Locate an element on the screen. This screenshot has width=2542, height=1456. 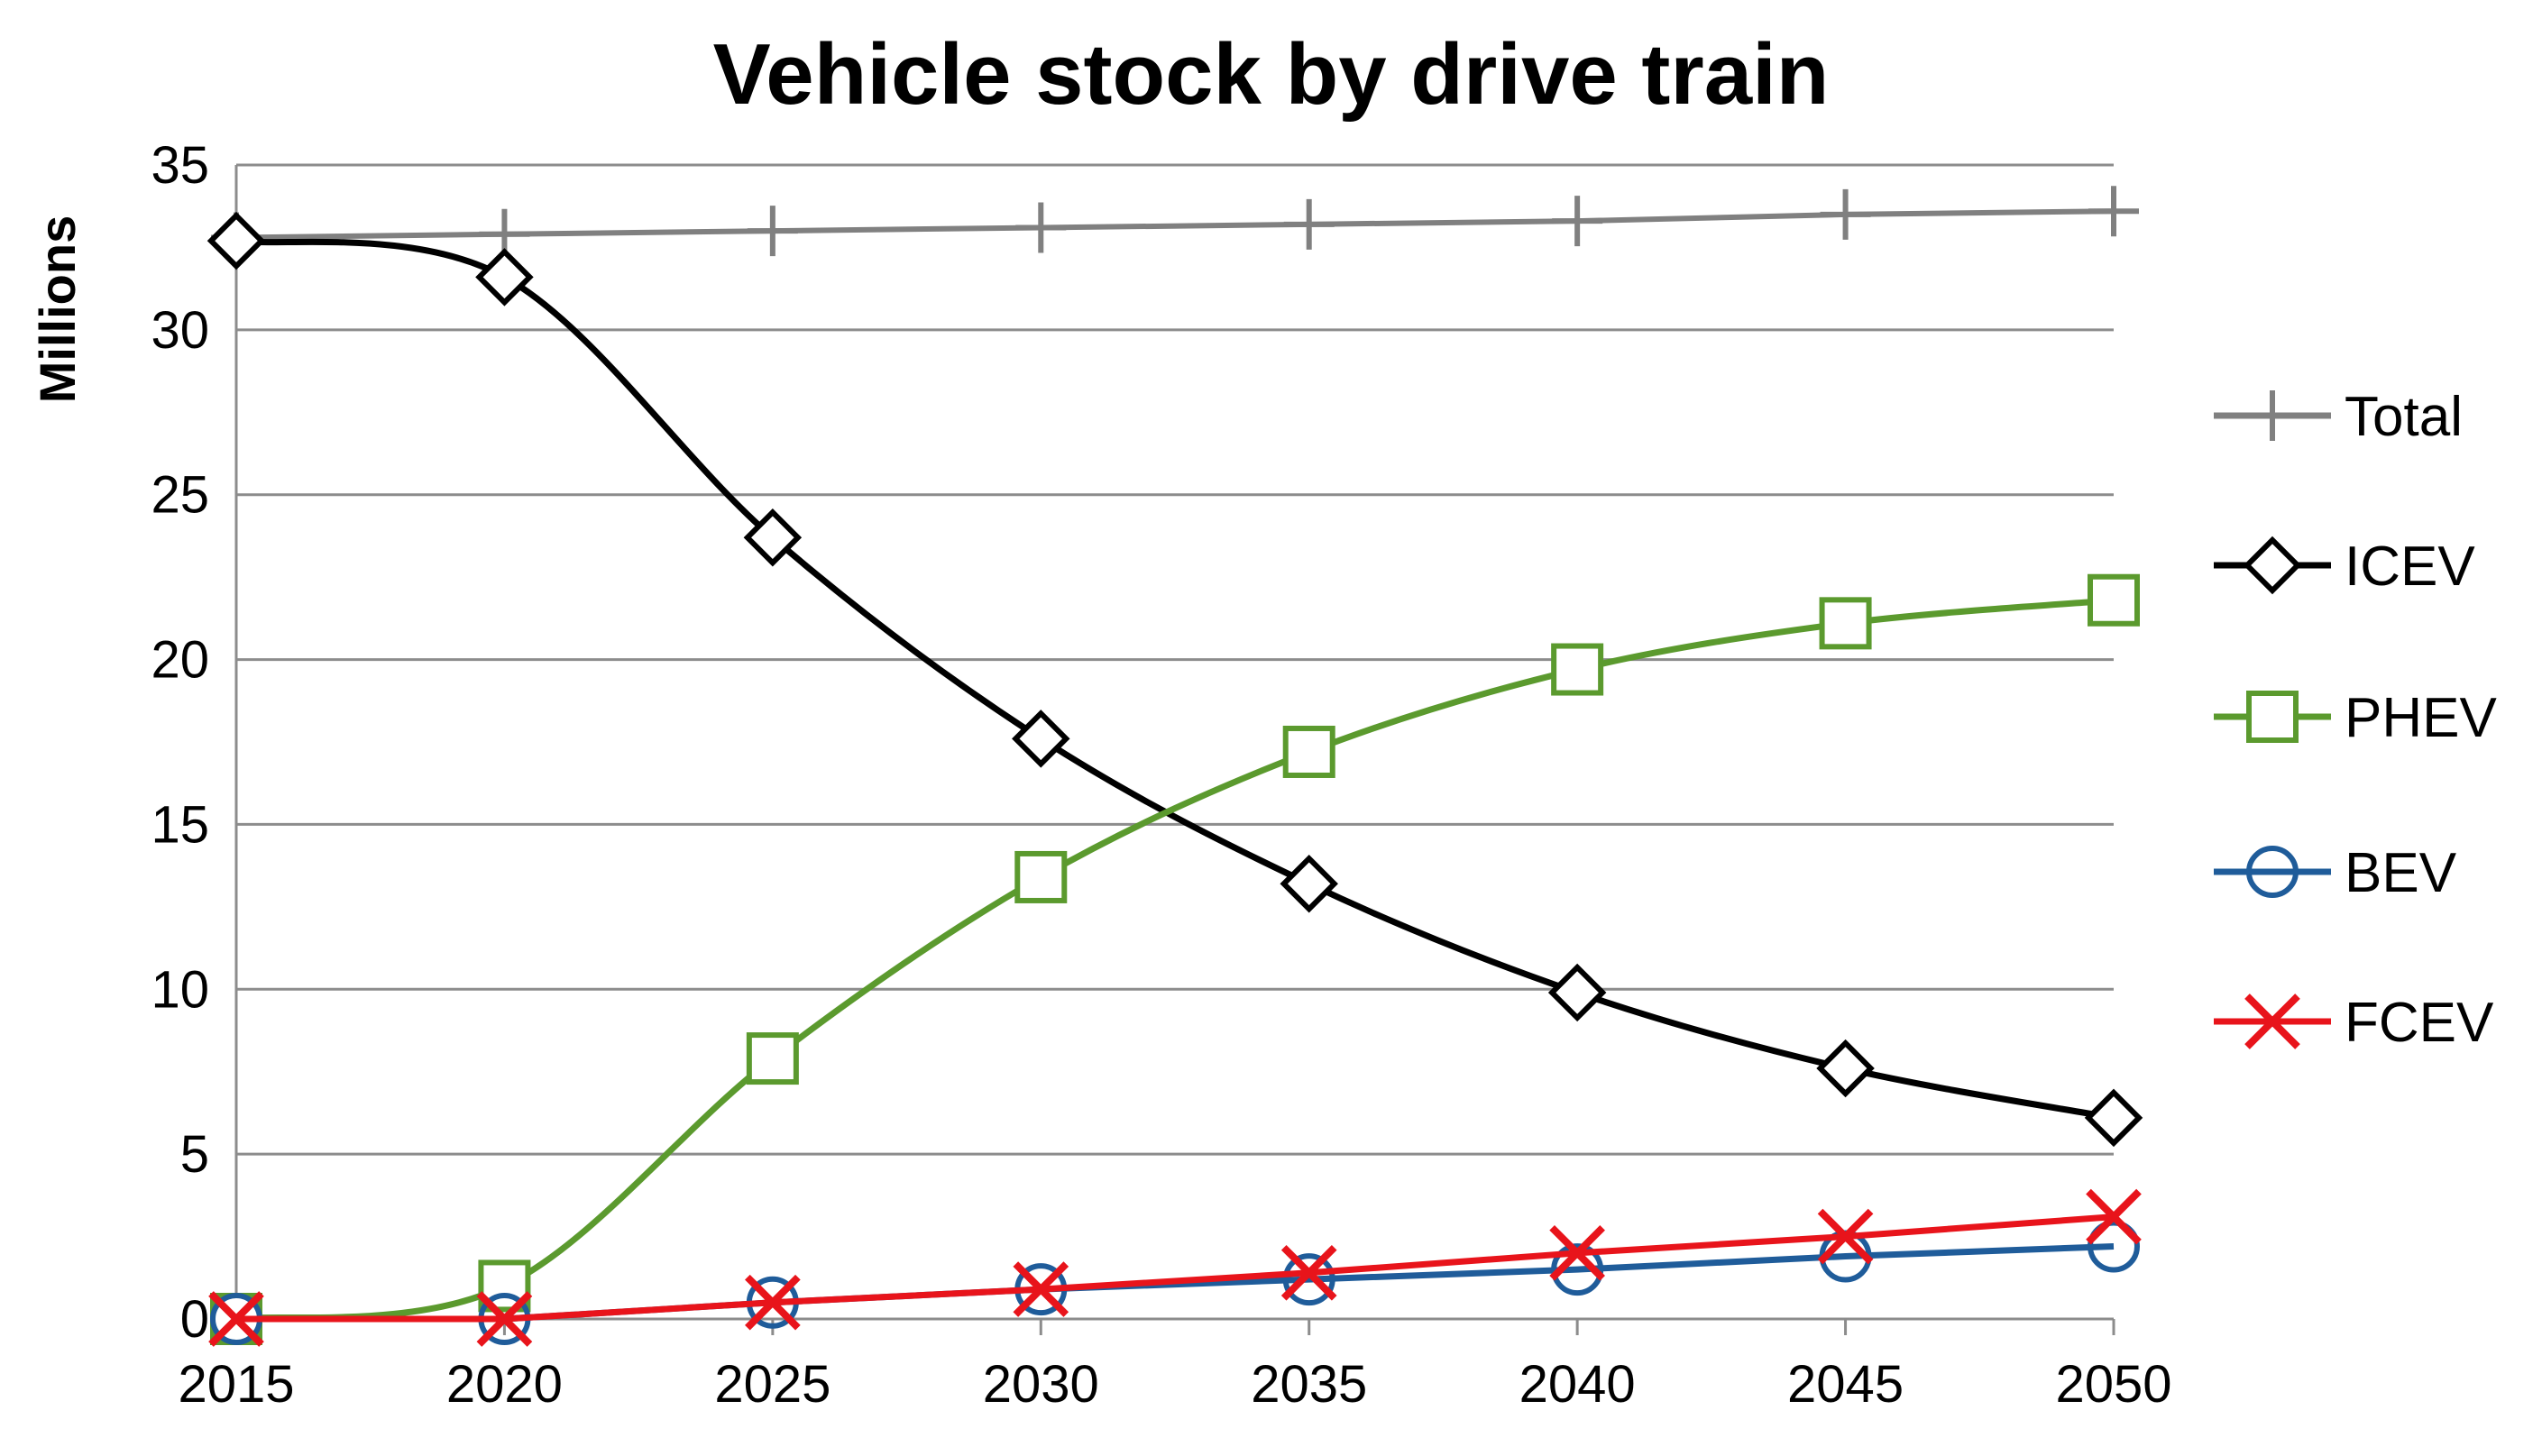
data-point-fcev-2035 is located at coordinates (1308, 1273).